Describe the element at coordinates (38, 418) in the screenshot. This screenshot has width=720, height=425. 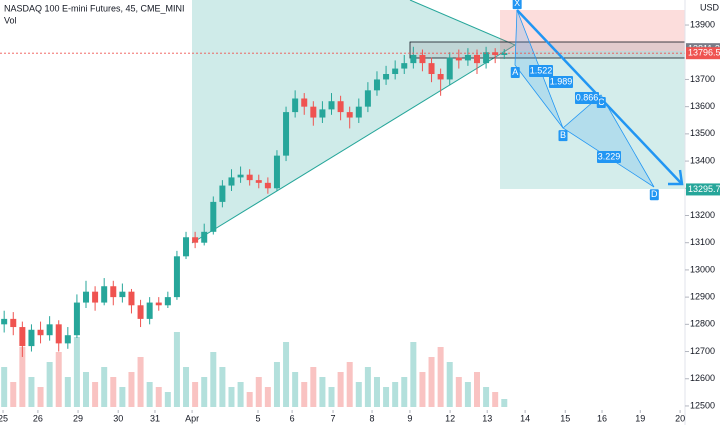
I see `x-tick-label: 26` at that location.